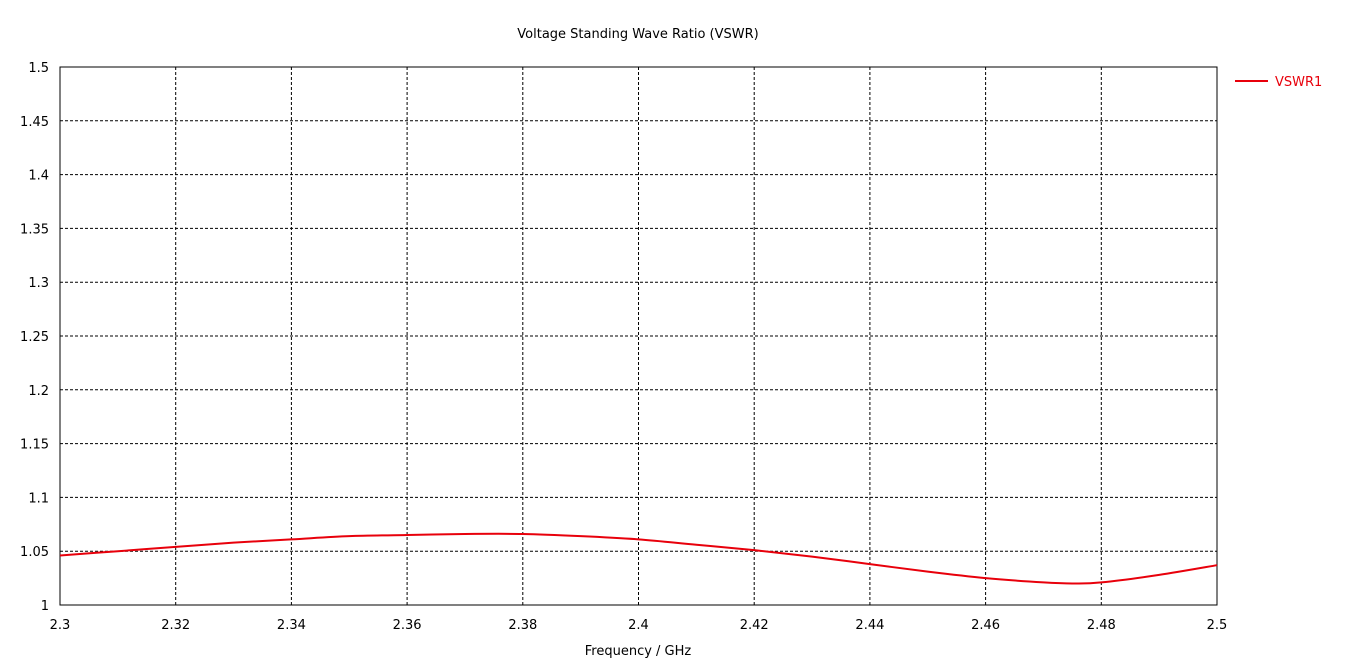  What do you see at coordinates (1217, 625) in the screenshot?
I see `x-tick-label: 2.5` at bounding box center [1217, 625].